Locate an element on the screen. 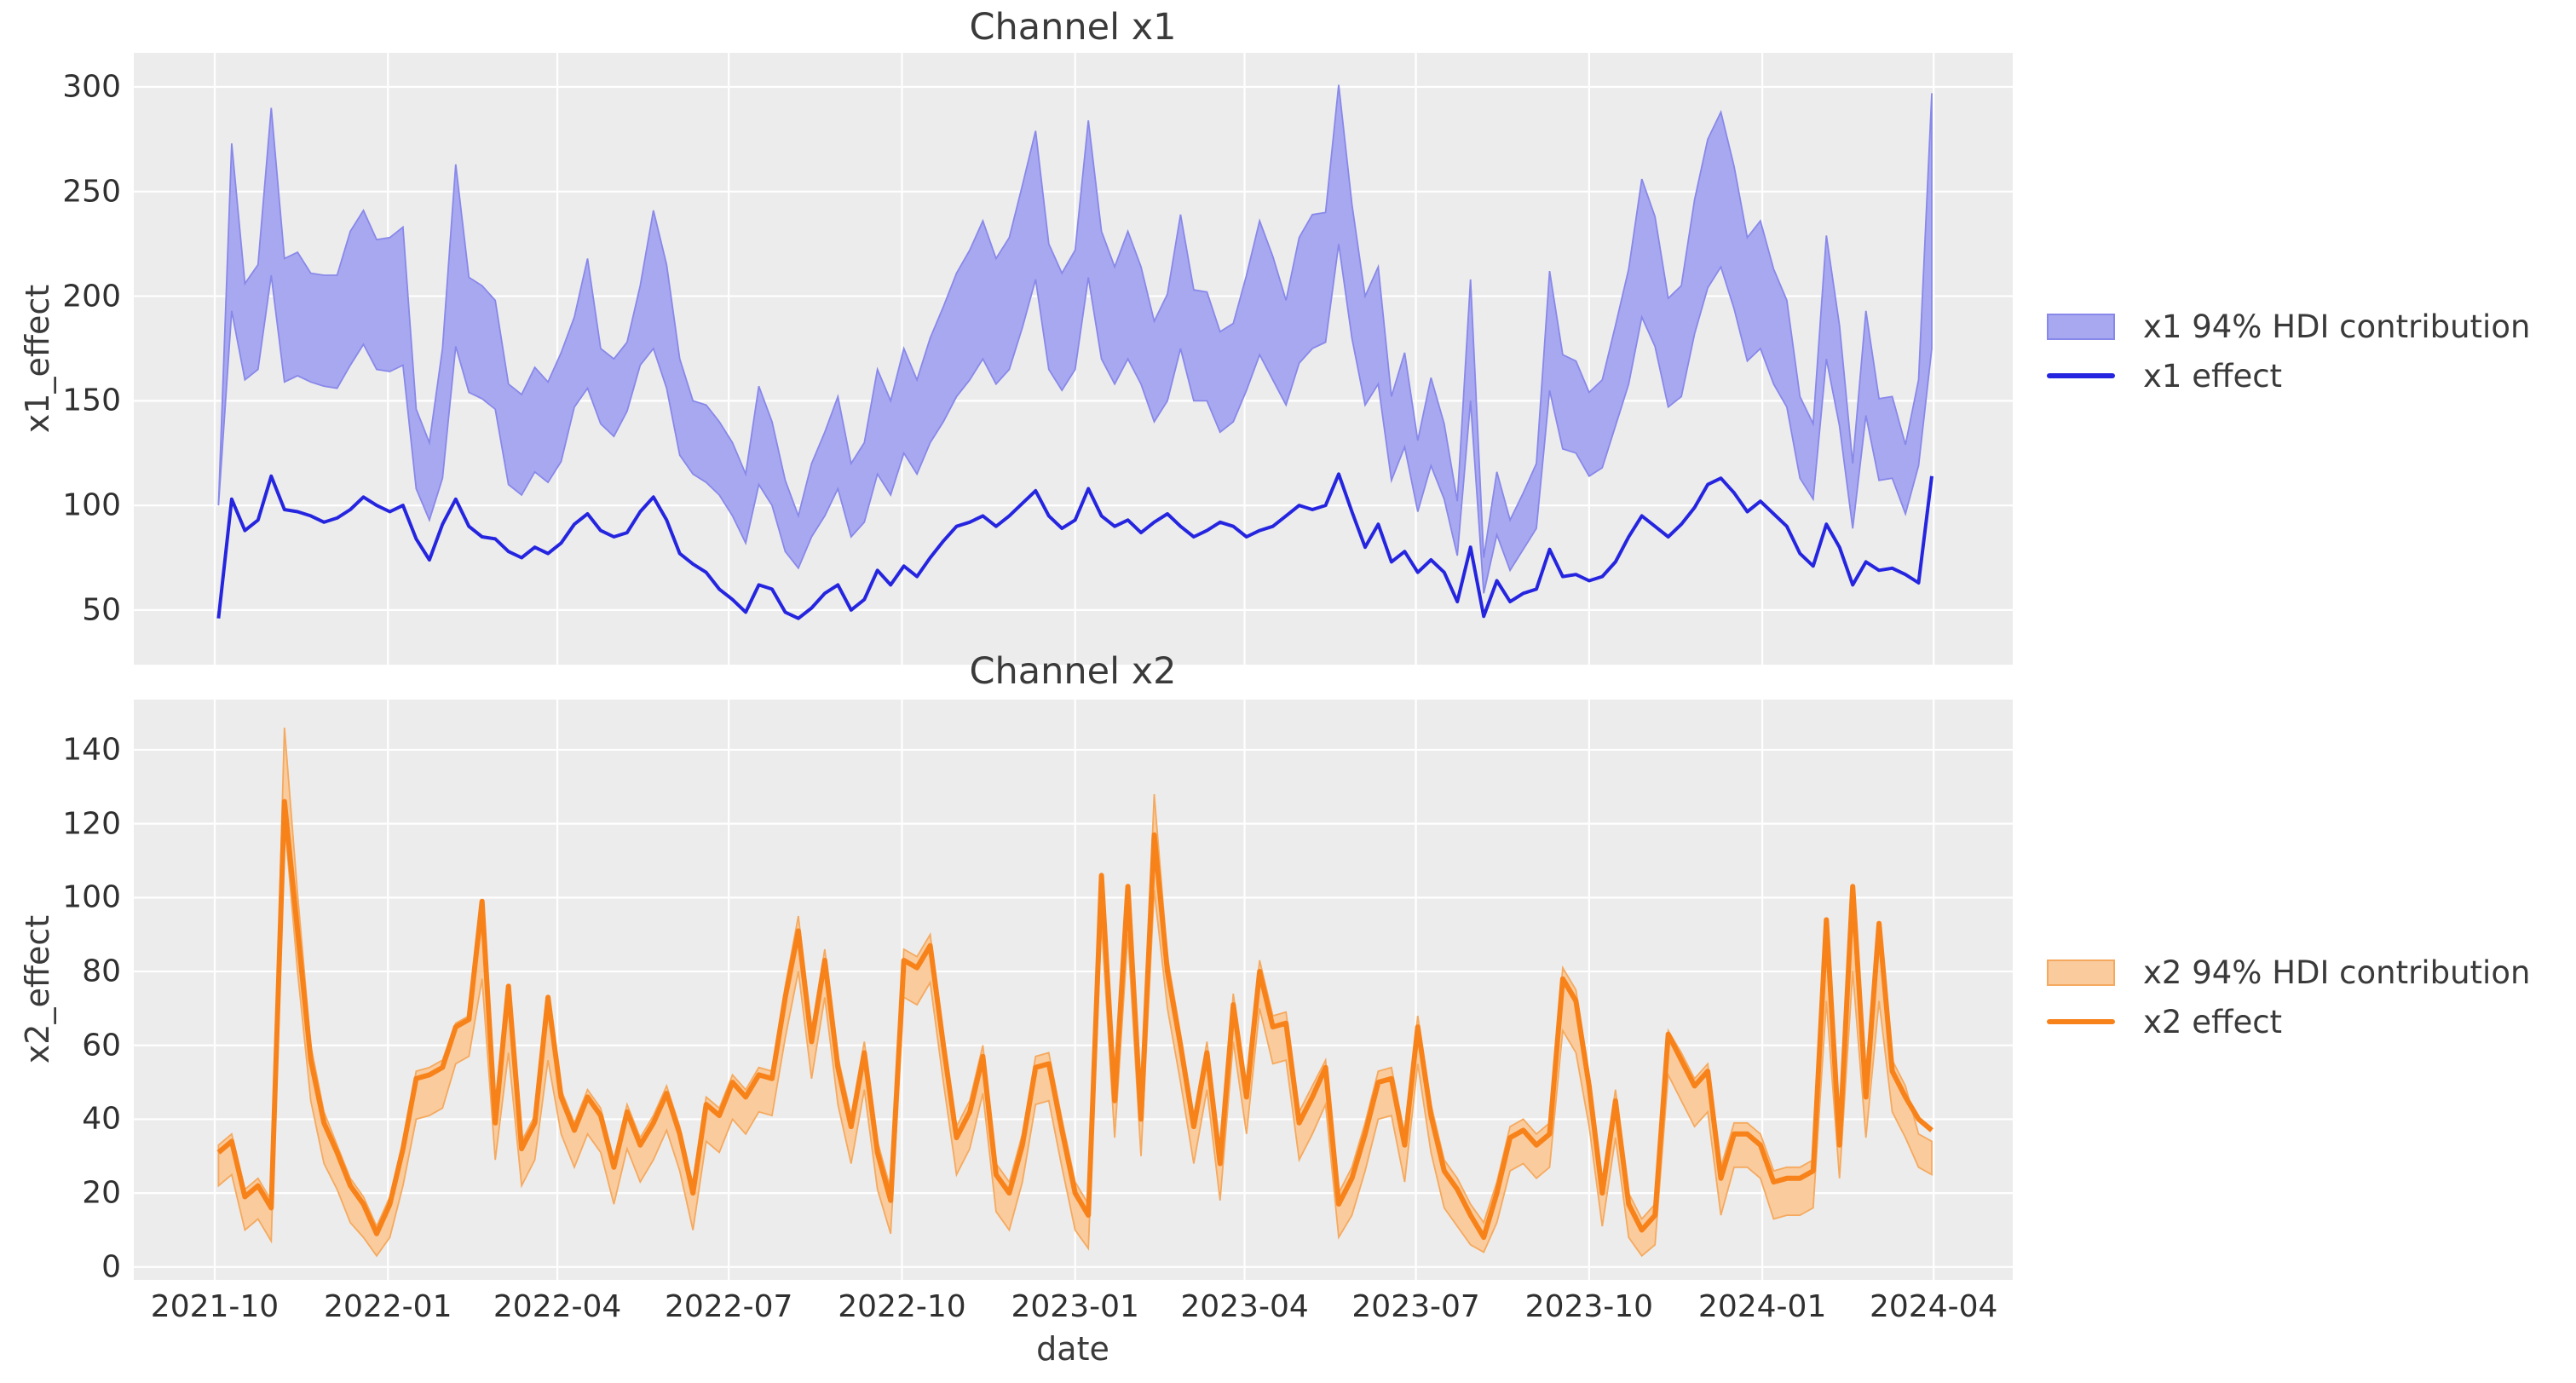 The width and height of the screenshot is (2576, 1383). panel2-legend-band-entry: x2 94% HDI contribution is located at coordinates (2289, 973).